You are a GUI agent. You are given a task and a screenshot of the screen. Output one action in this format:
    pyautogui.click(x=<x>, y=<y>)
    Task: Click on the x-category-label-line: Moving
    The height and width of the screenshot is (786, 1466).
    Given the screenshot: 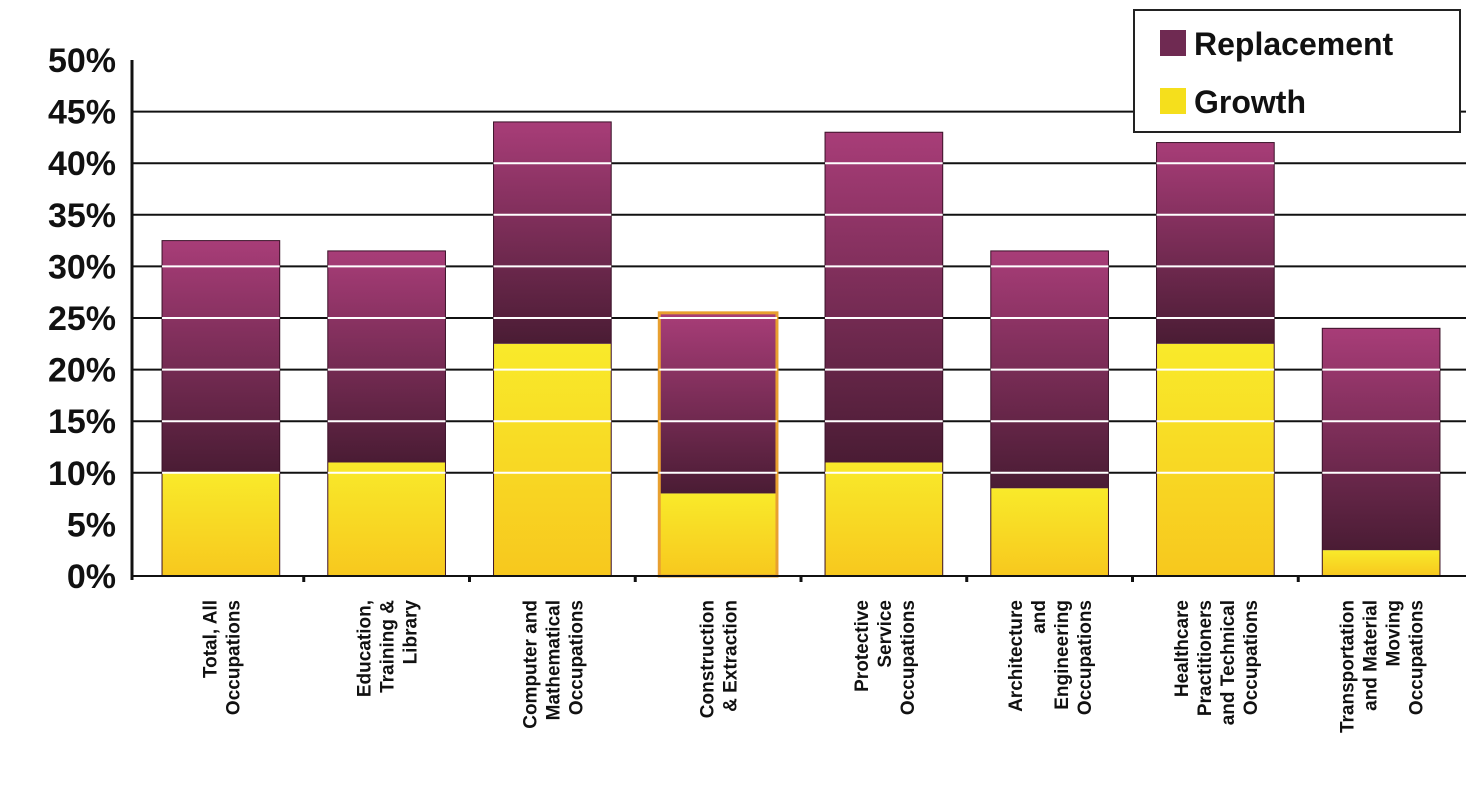 What is the action you would take?
    pyautogui.click(x=1394, y=633)
    